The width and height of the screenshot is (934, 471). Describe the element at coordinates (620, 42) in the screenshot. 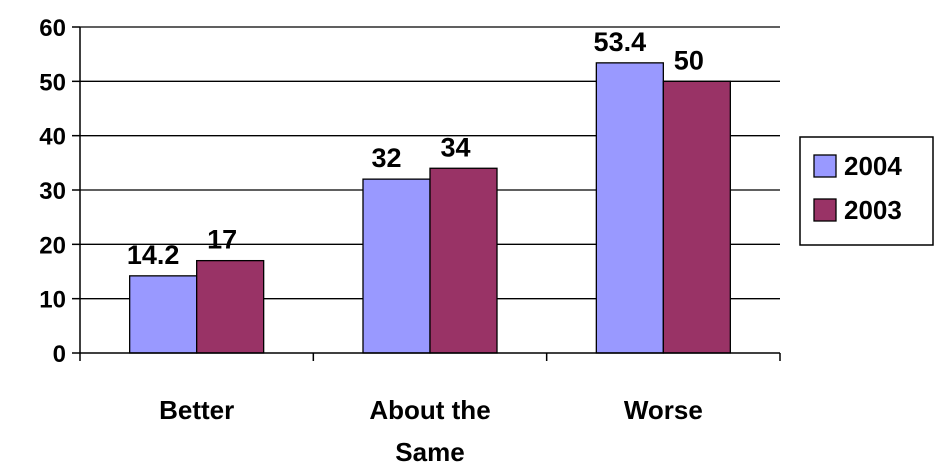

I see `data-label: 53.4` at that location.